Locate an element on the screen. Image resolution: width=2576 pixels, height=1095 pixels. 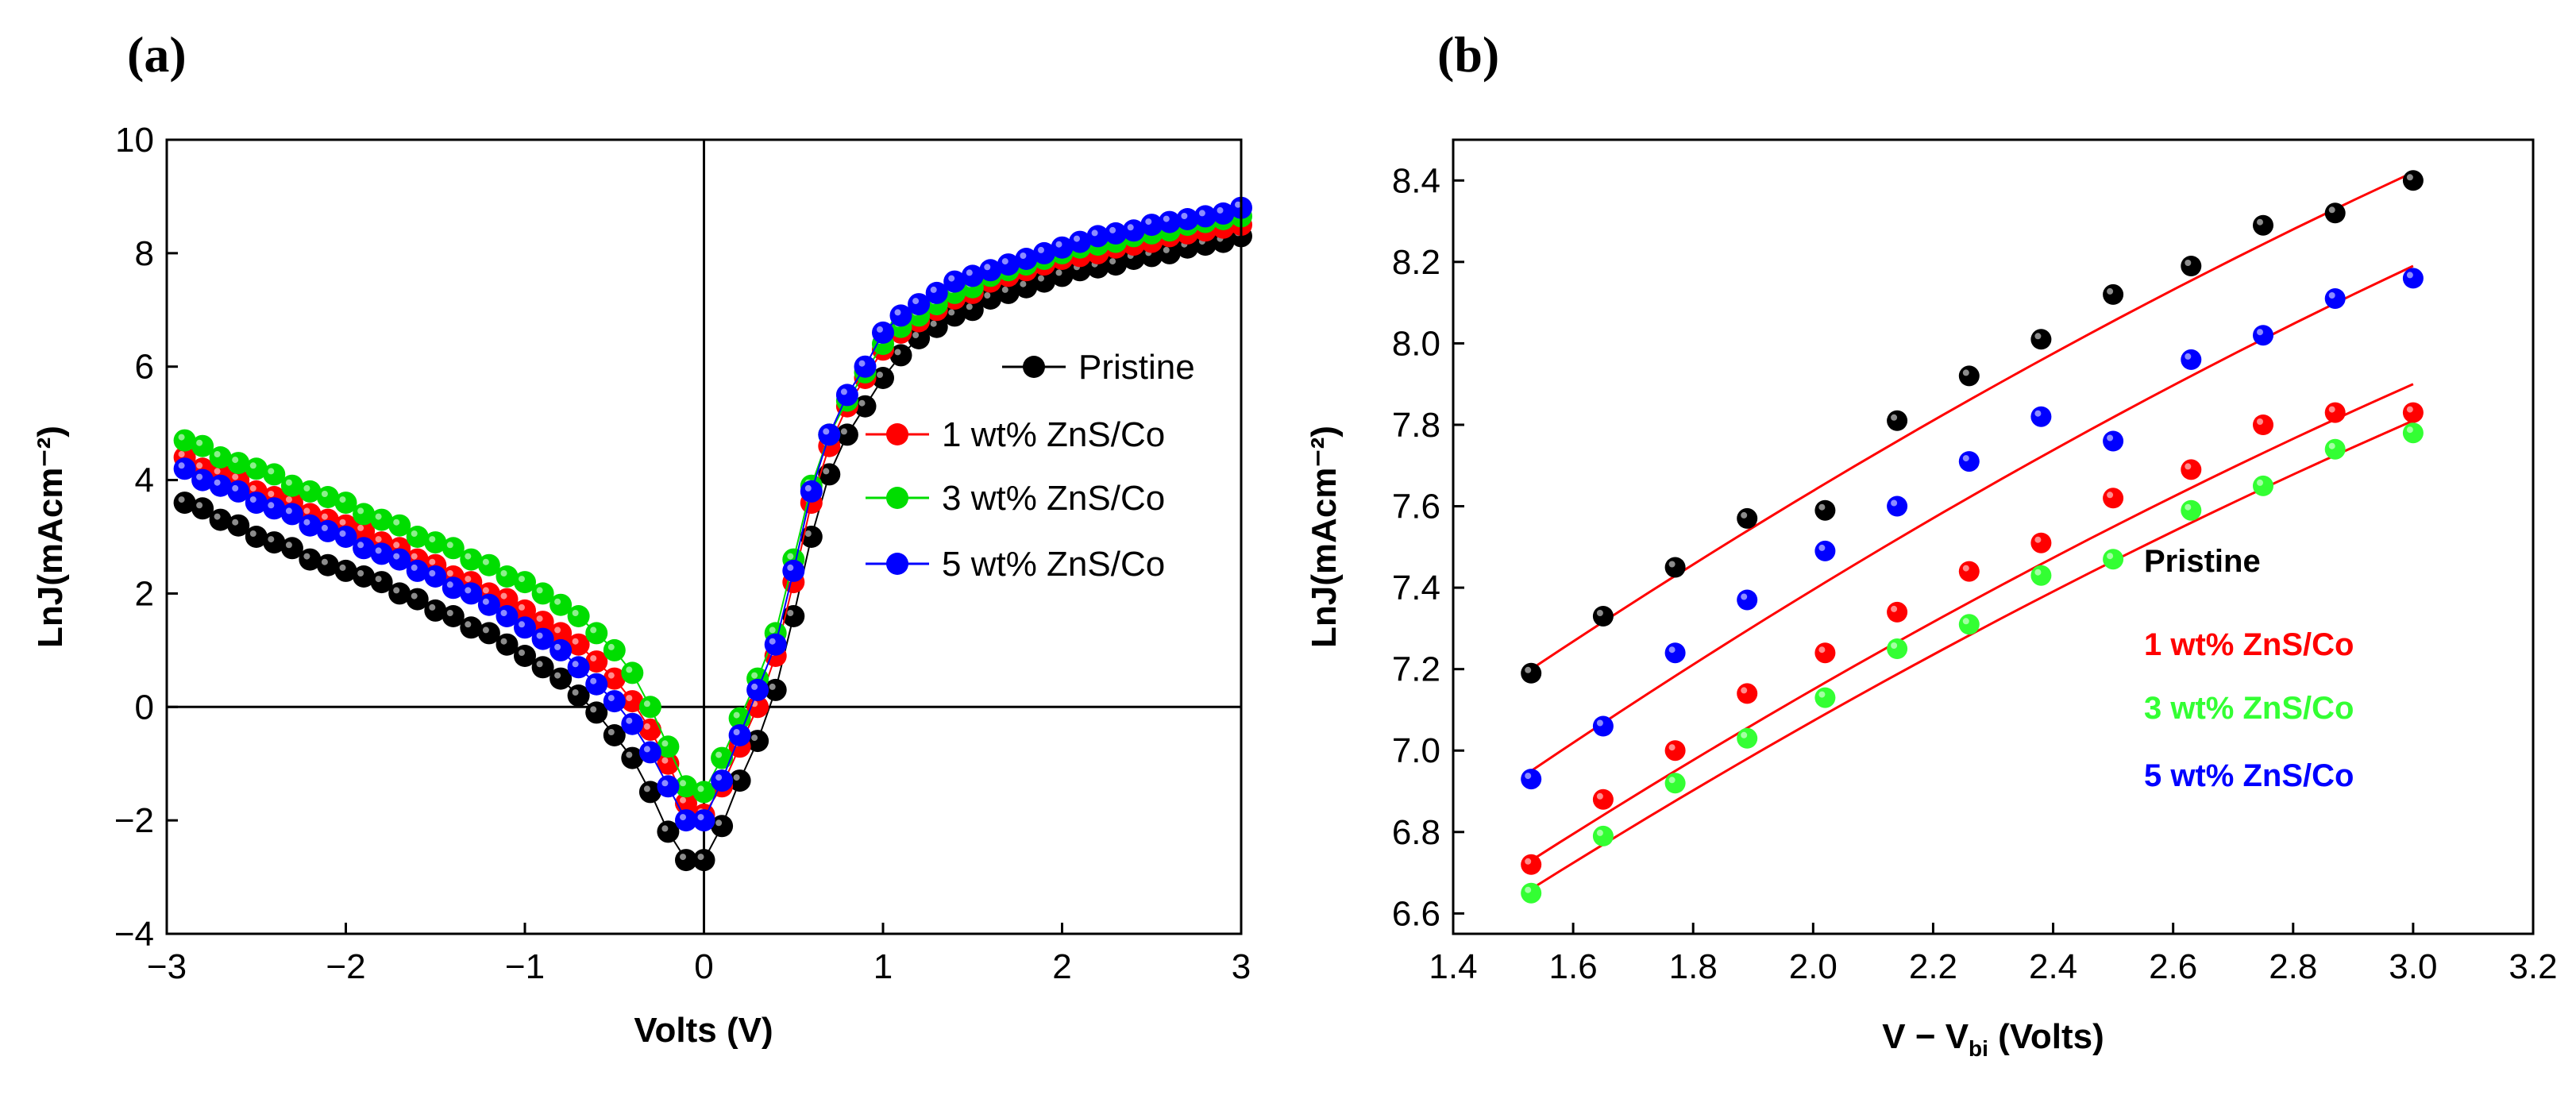
panel-a-x-axis-title: Volts (V) is located at coordinates (703, 1030).